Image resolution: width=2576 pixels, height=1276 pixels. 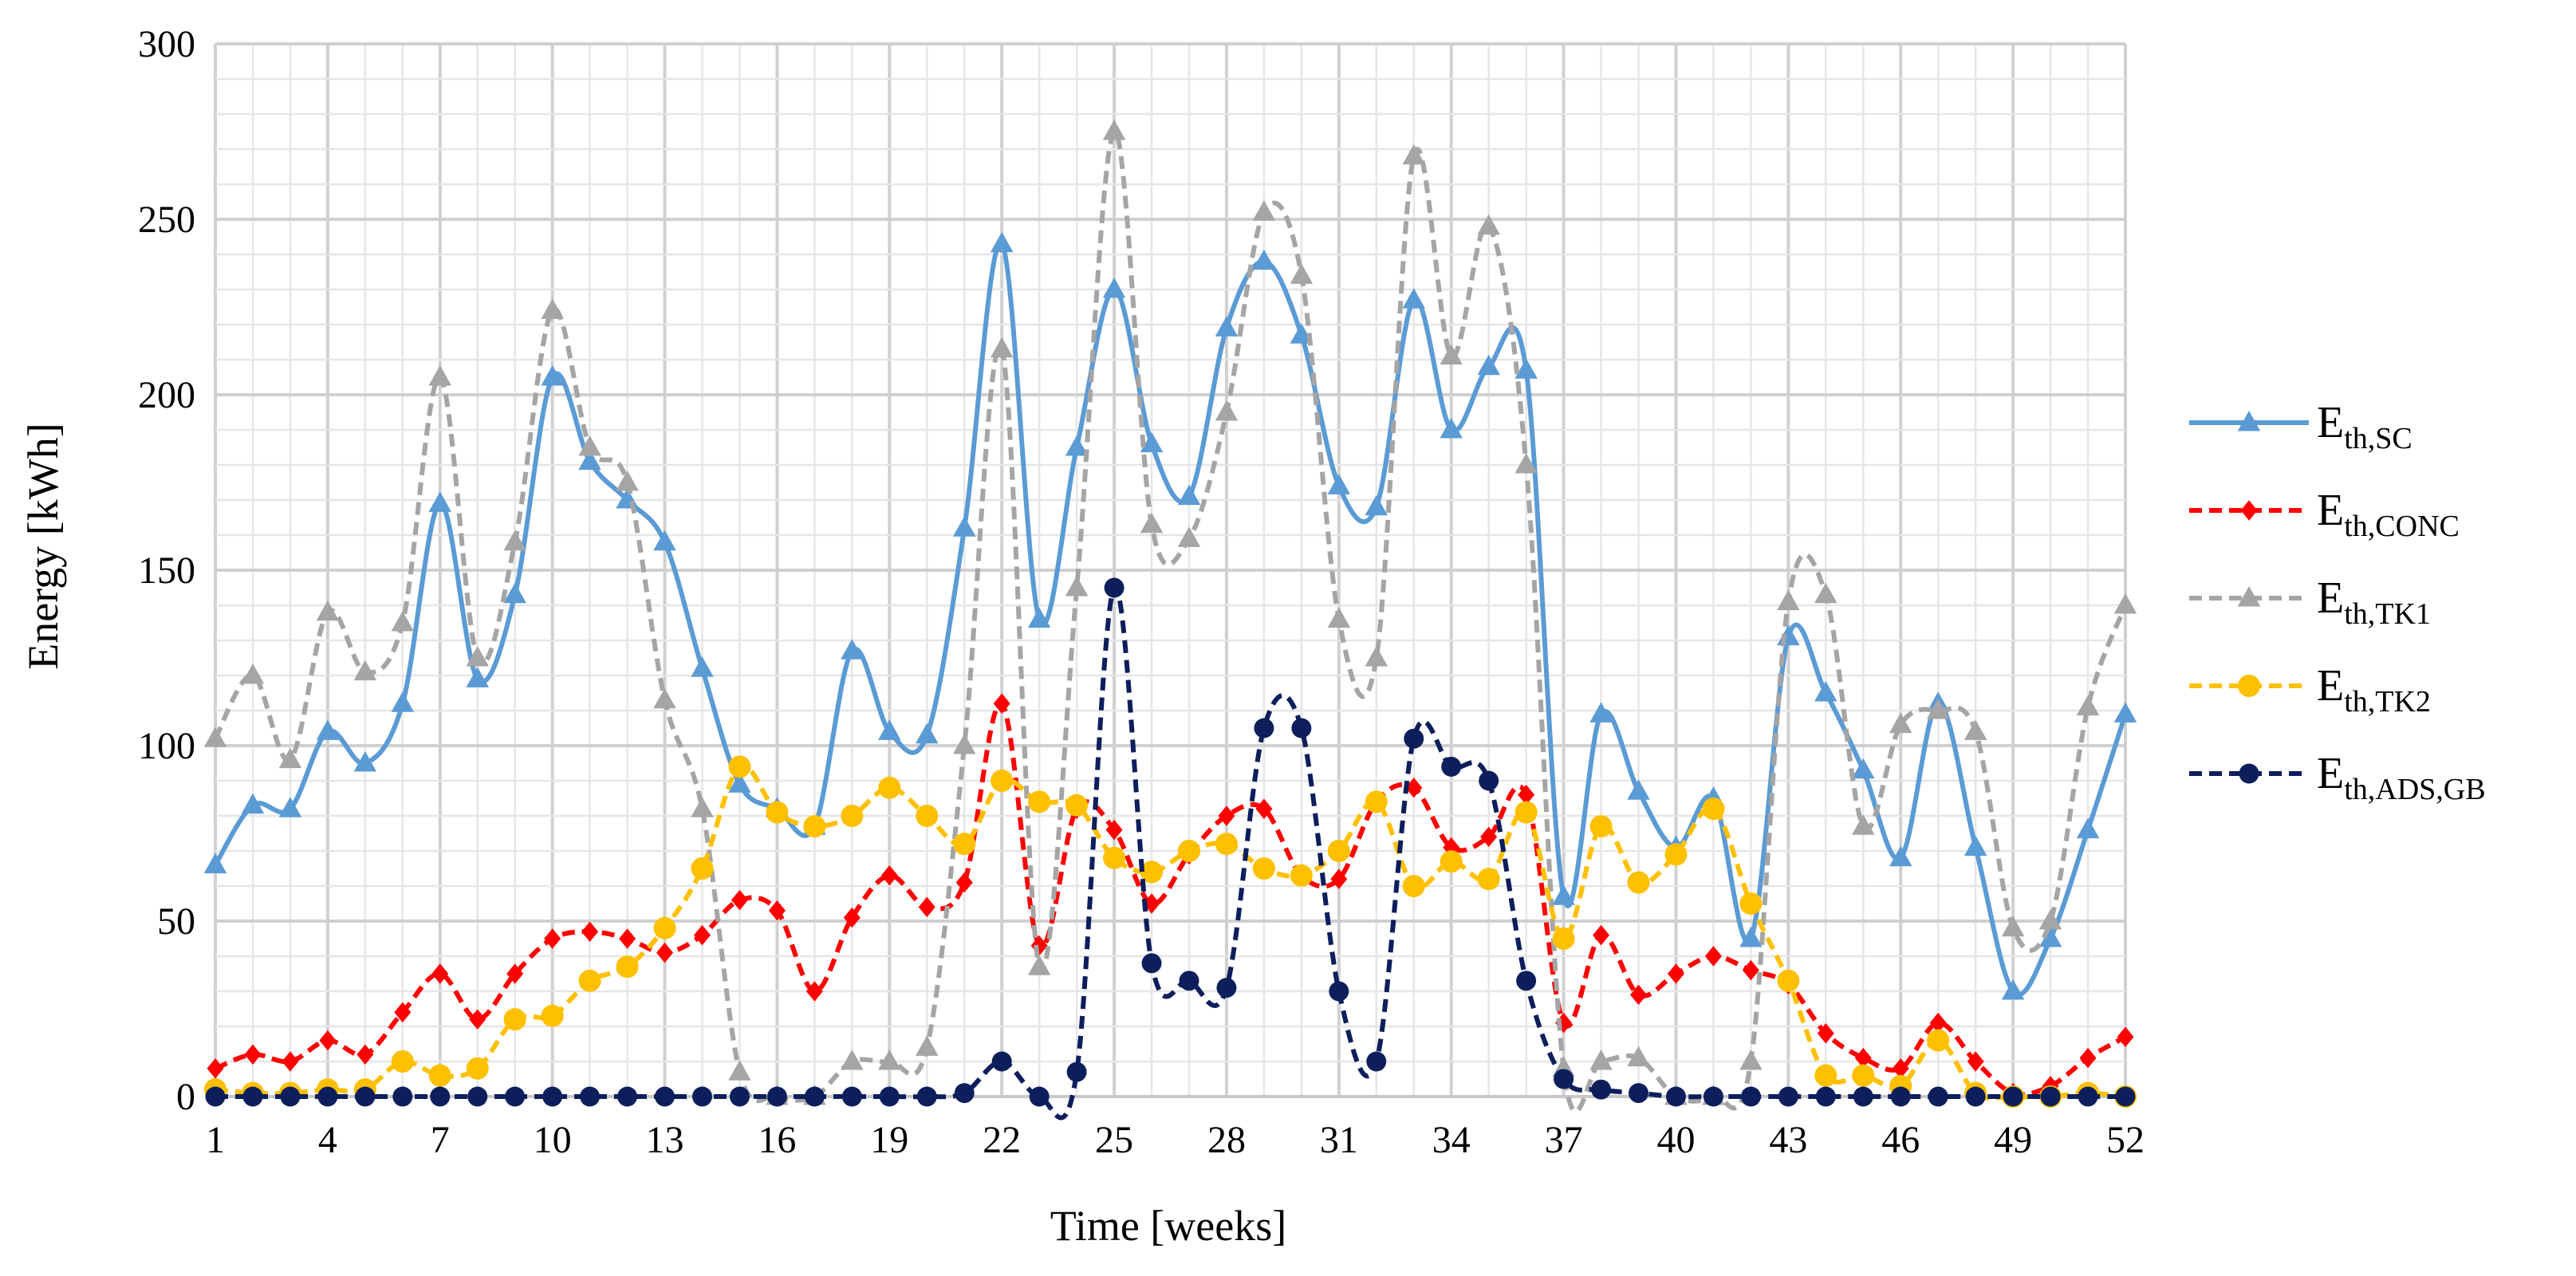 What do you see at coordinates (1900, 1140) in the screenshot?
I see `x-tick-label: 46` at bounding box center [1900, 1140].